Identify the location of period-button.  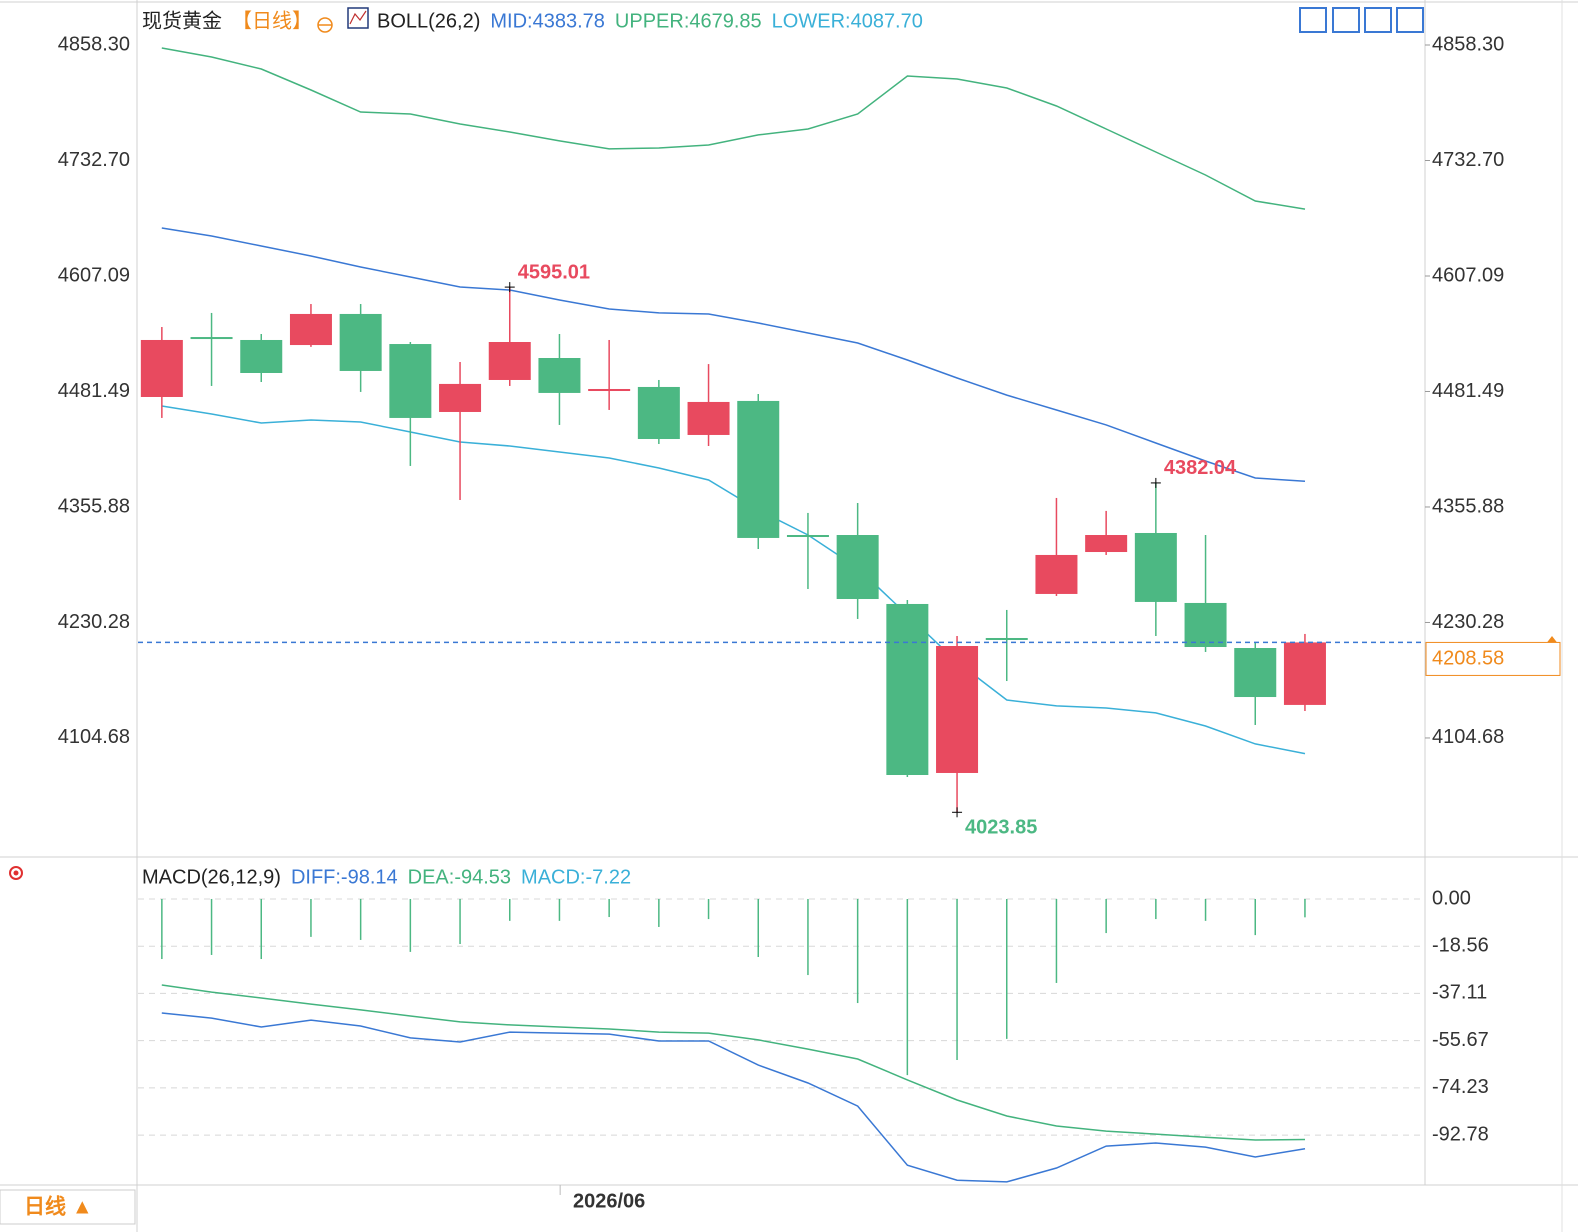
(68, 1207).